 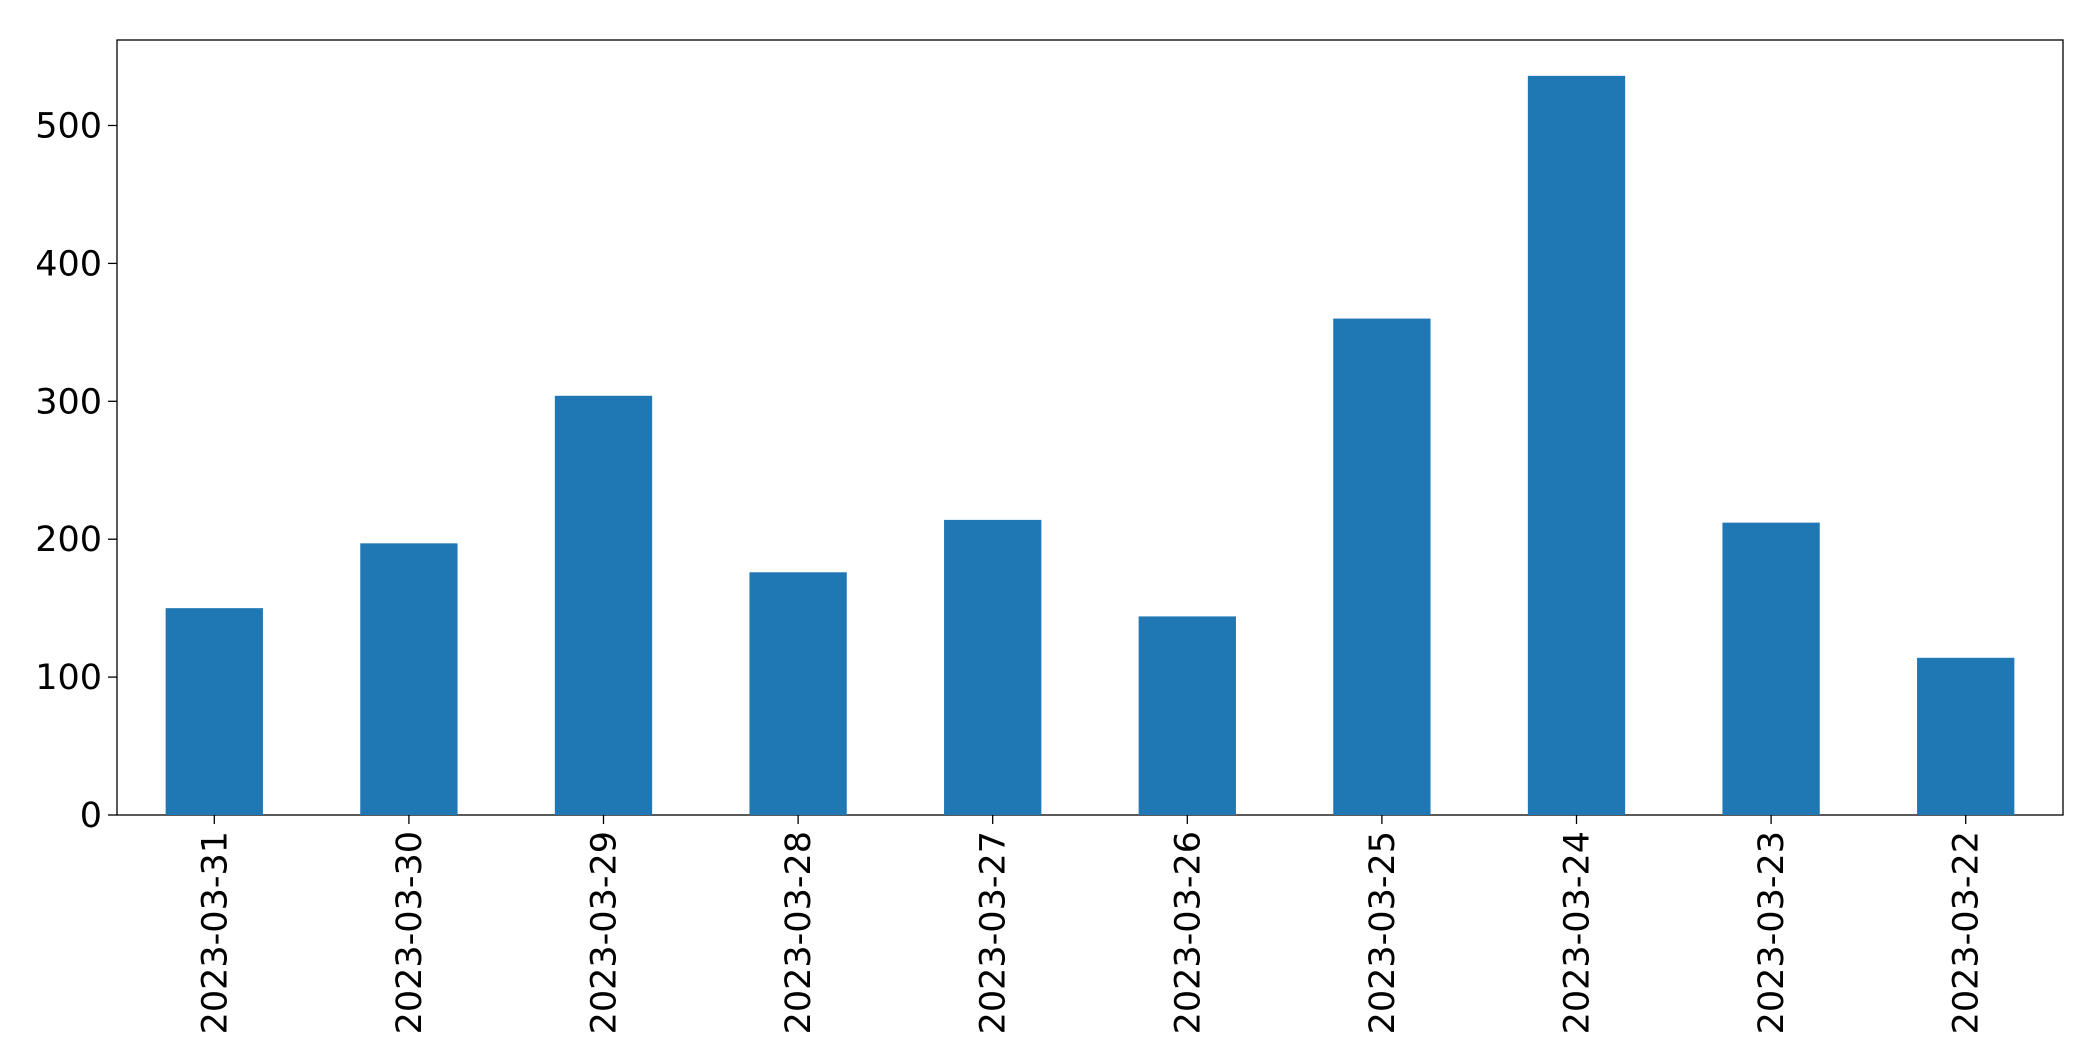 I want to click on y-tick-label: 100, so click(x=68, y=678).